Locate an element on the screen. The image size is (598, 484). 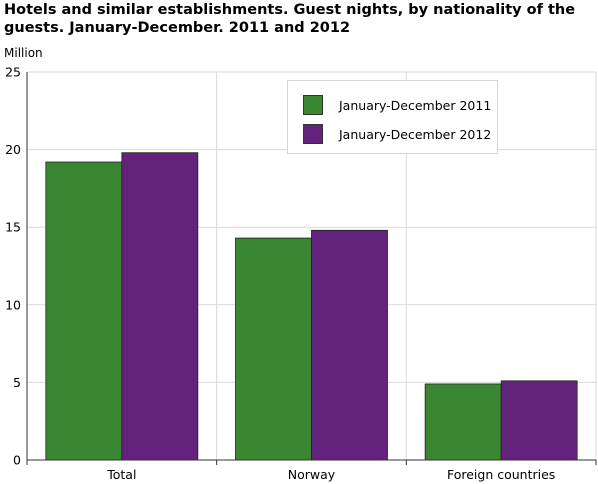
x-tick-label: Norway is located at coordinates (312, 474).